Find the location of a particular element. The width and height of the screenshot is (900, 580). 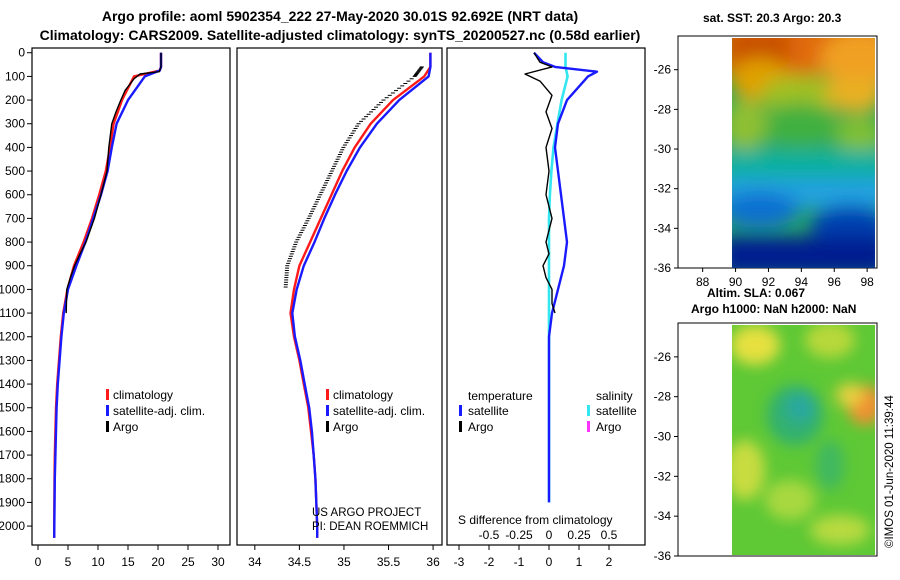

sla-map-title-line1: Altim. SLA: 0.067 is located at coordinates (756, 293).